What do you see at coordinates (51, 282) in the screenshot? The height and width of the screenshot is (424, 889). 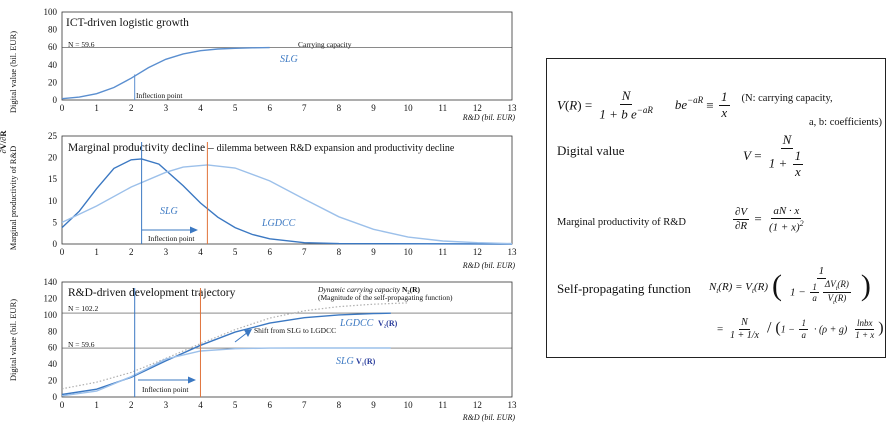 I see `chart3-y-tick-label: 140` at bounding box center [51, 282].